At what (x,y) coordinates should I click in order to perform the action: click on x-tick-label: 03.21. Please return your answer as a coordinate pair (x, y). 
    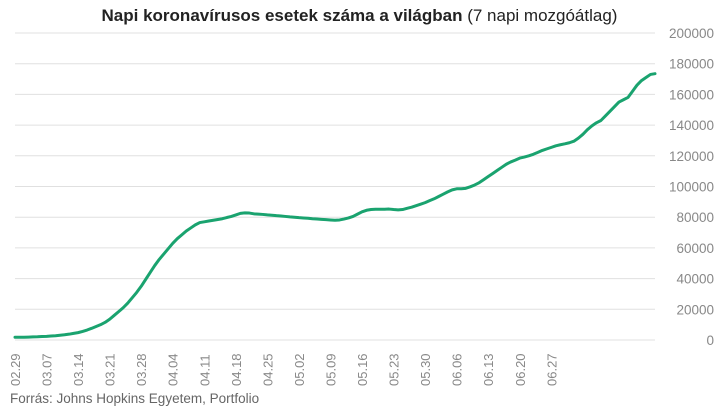
    Looking at the image, I should click on (110, 369).